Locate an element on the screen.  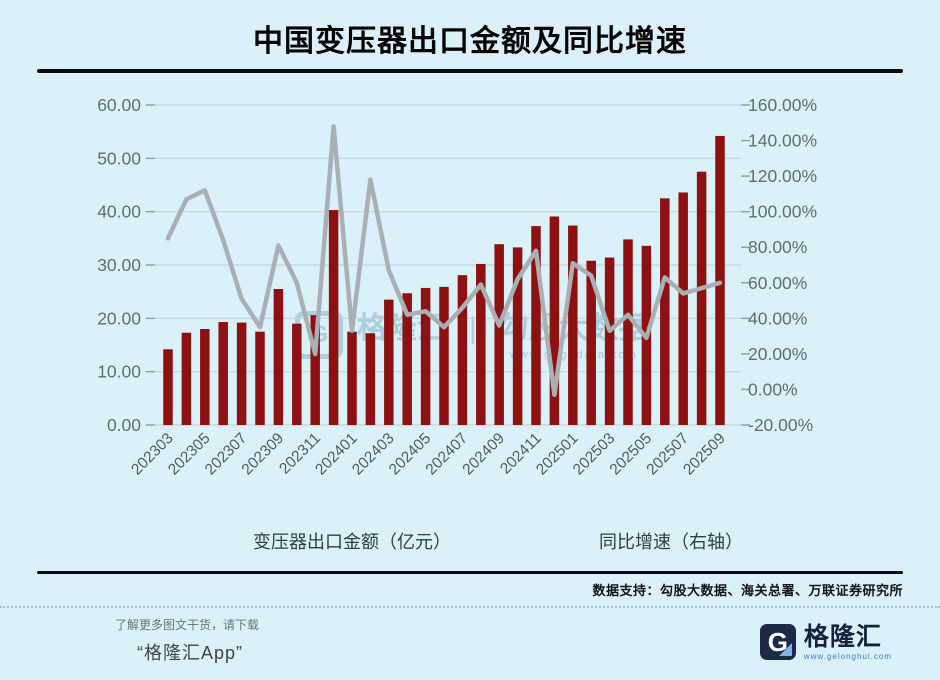
right-axis-tick-label: 100.00% is located at coordinates (782, 212).